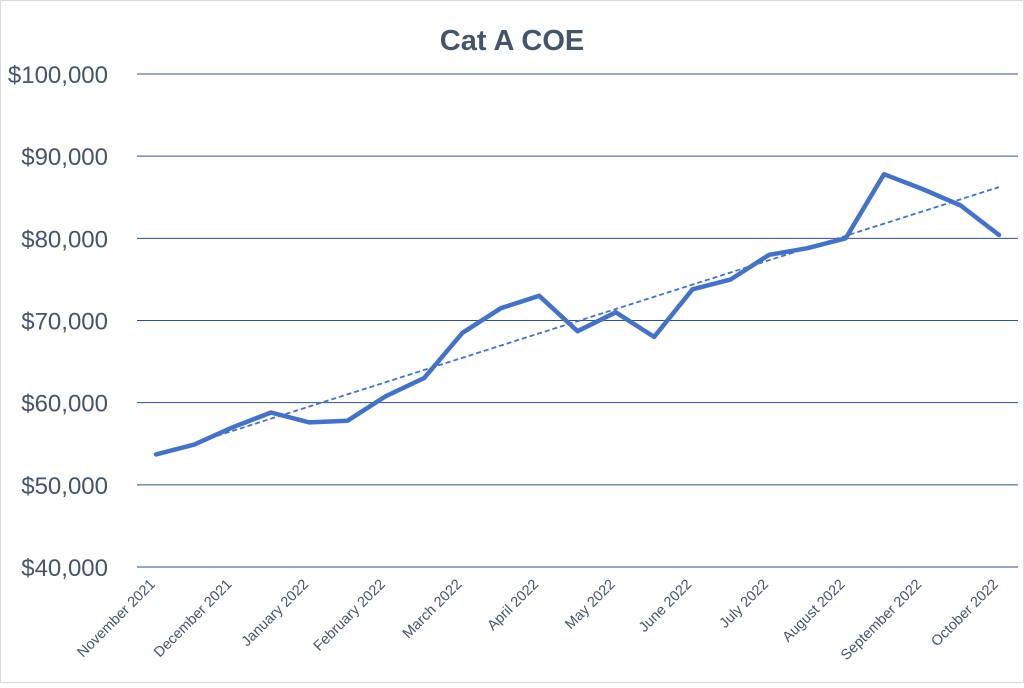  Describe the element at coordinates (64, 239) in the screenshot. I see `y-tick-label: $80,000` at that location.